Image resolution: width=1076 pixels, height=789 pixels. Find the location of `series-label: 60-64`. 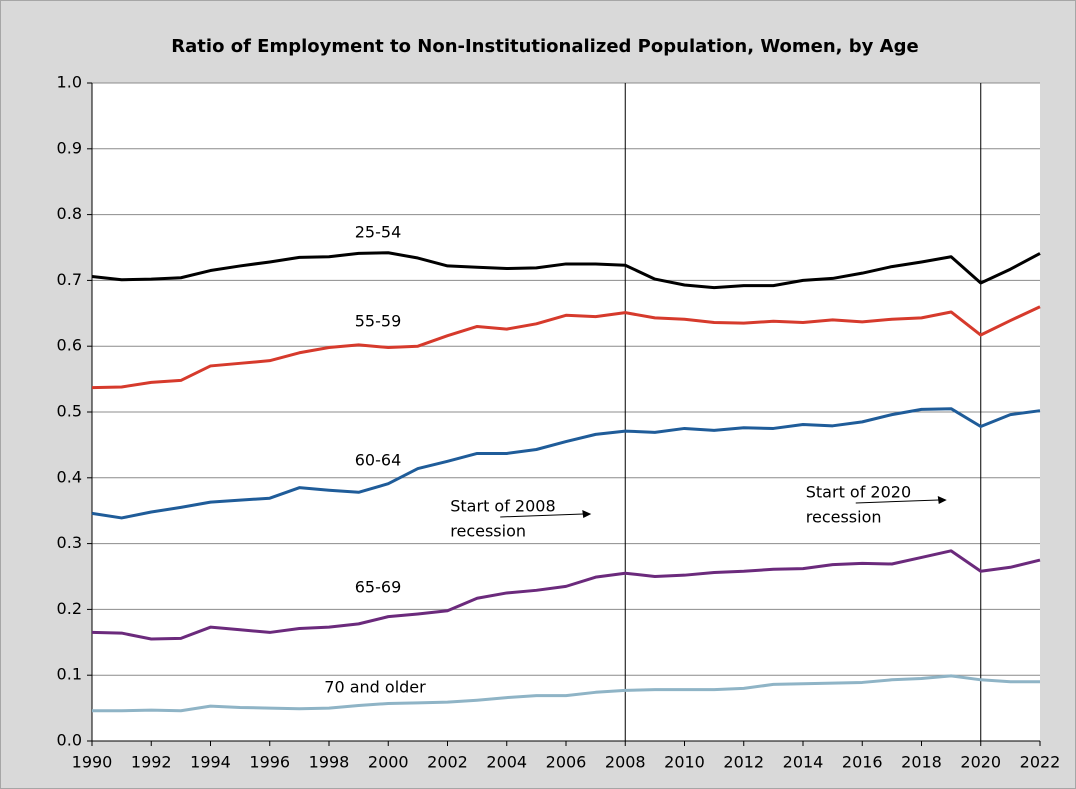

series-label: 60-64 is located at coordinates (378, 460).